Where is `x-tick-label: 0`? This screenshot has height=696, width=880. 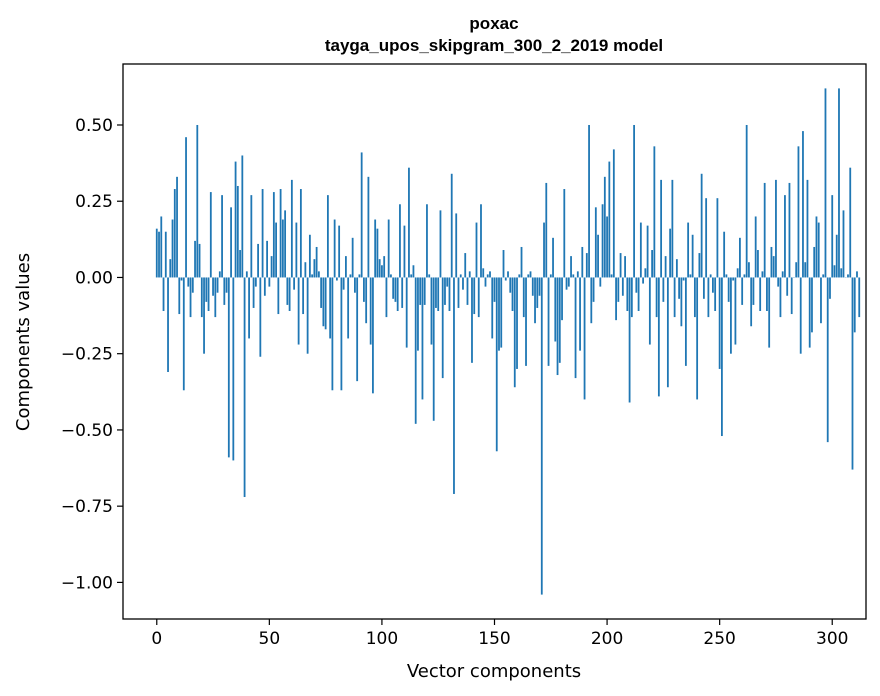 x-tick-label: 0 is located at coordinates (156, 639).